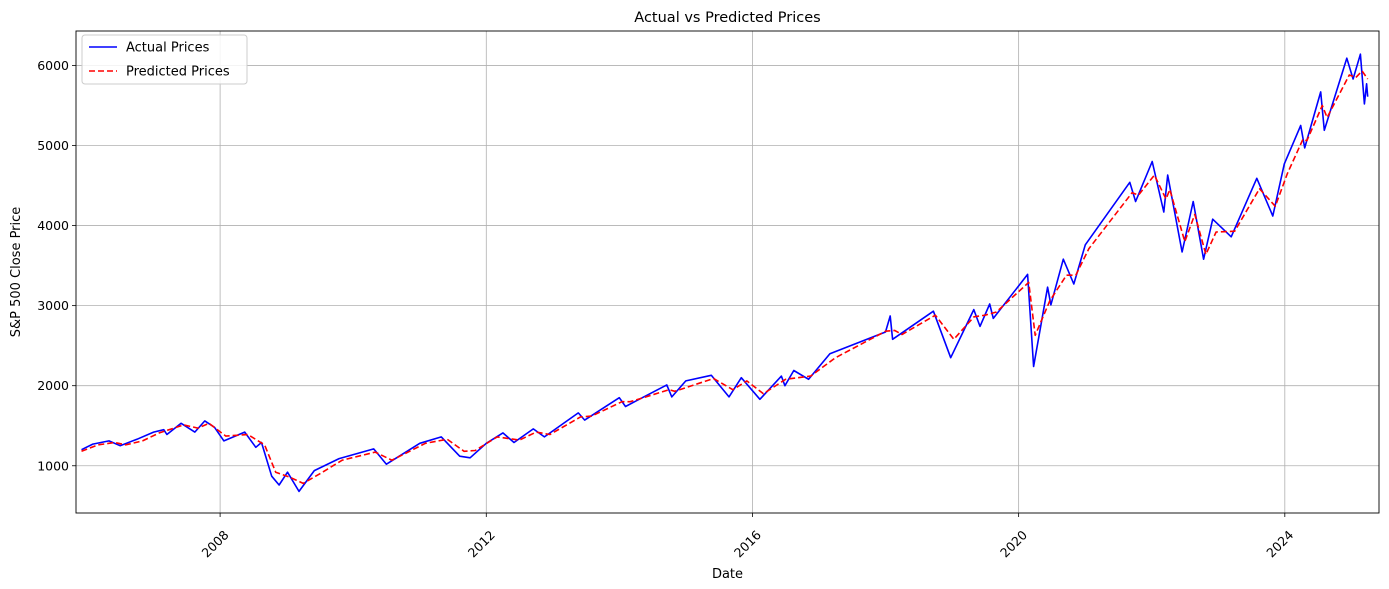  Describe the element at coordinates (727, 18) in the screenshot. I see `chart-title: Actual vs Predicted Prices` at that location.